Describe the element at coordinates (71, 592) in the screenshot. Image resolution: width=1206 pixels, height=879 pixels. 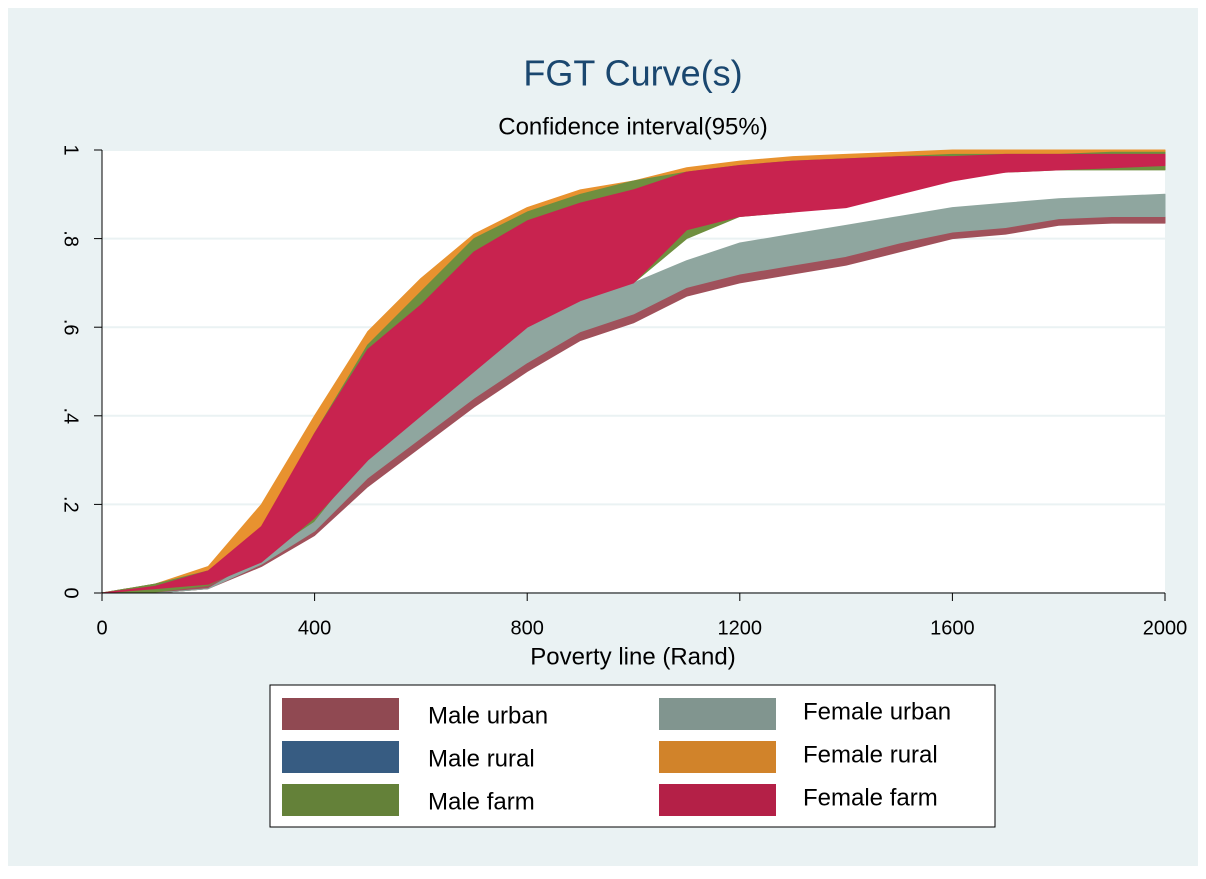
I see `y-tick-label: 0` at that location.